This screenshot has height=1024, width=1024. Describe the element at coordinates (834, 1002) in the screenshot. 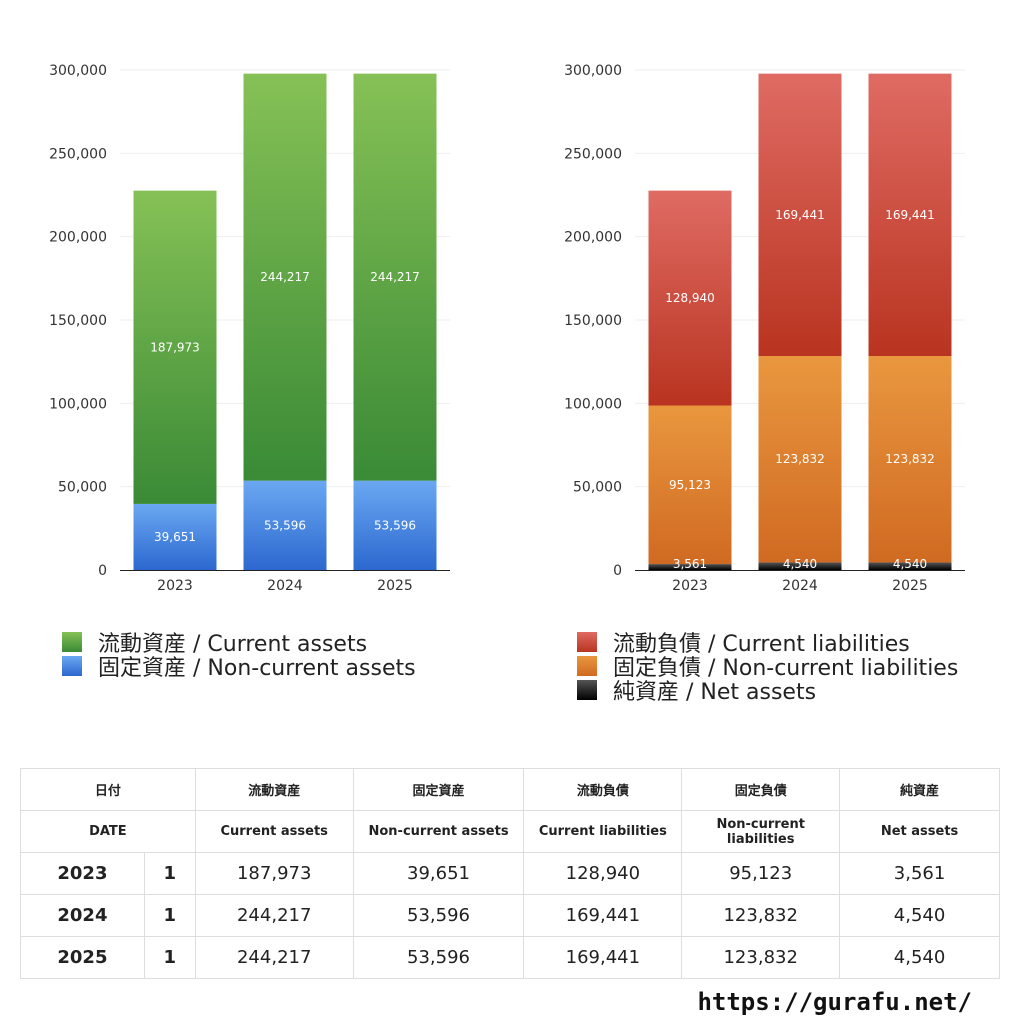

I see `site-url: https://gurafu.net/` at that location.